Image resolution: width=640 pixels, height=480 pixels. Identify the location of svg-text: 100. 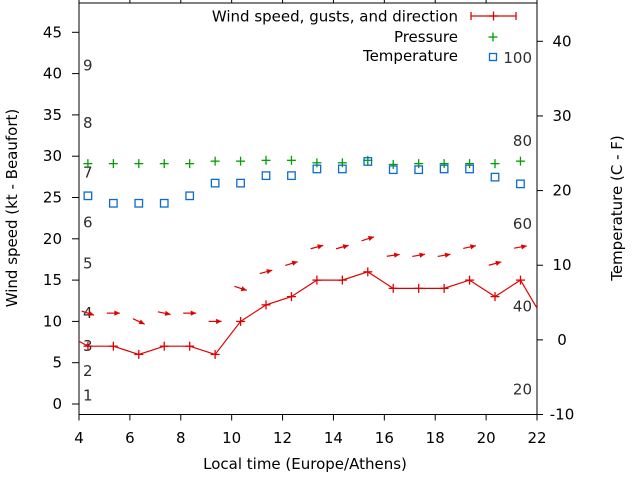
(517, 58).